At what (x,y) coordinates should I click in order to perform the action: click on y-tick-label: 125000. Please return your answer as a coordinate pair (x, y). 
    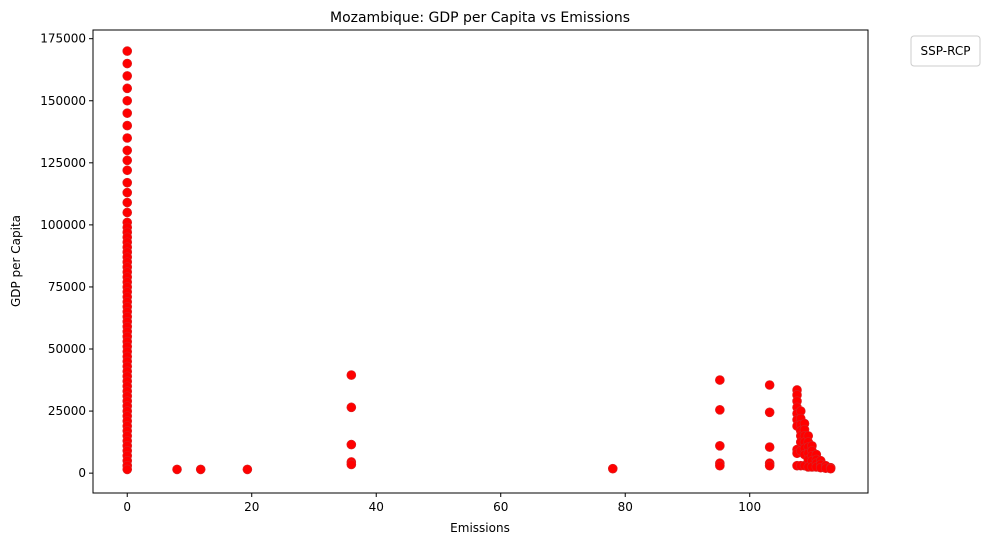
    Looking at the image, I should click on (63, 163).